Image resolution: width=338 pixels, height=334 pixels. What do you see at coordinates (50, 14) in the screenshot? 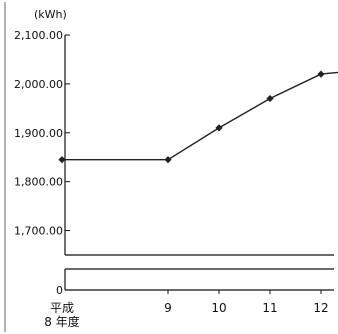
I see `y-axis-unit-label: (kWh)` at bounding box center [50, 14].